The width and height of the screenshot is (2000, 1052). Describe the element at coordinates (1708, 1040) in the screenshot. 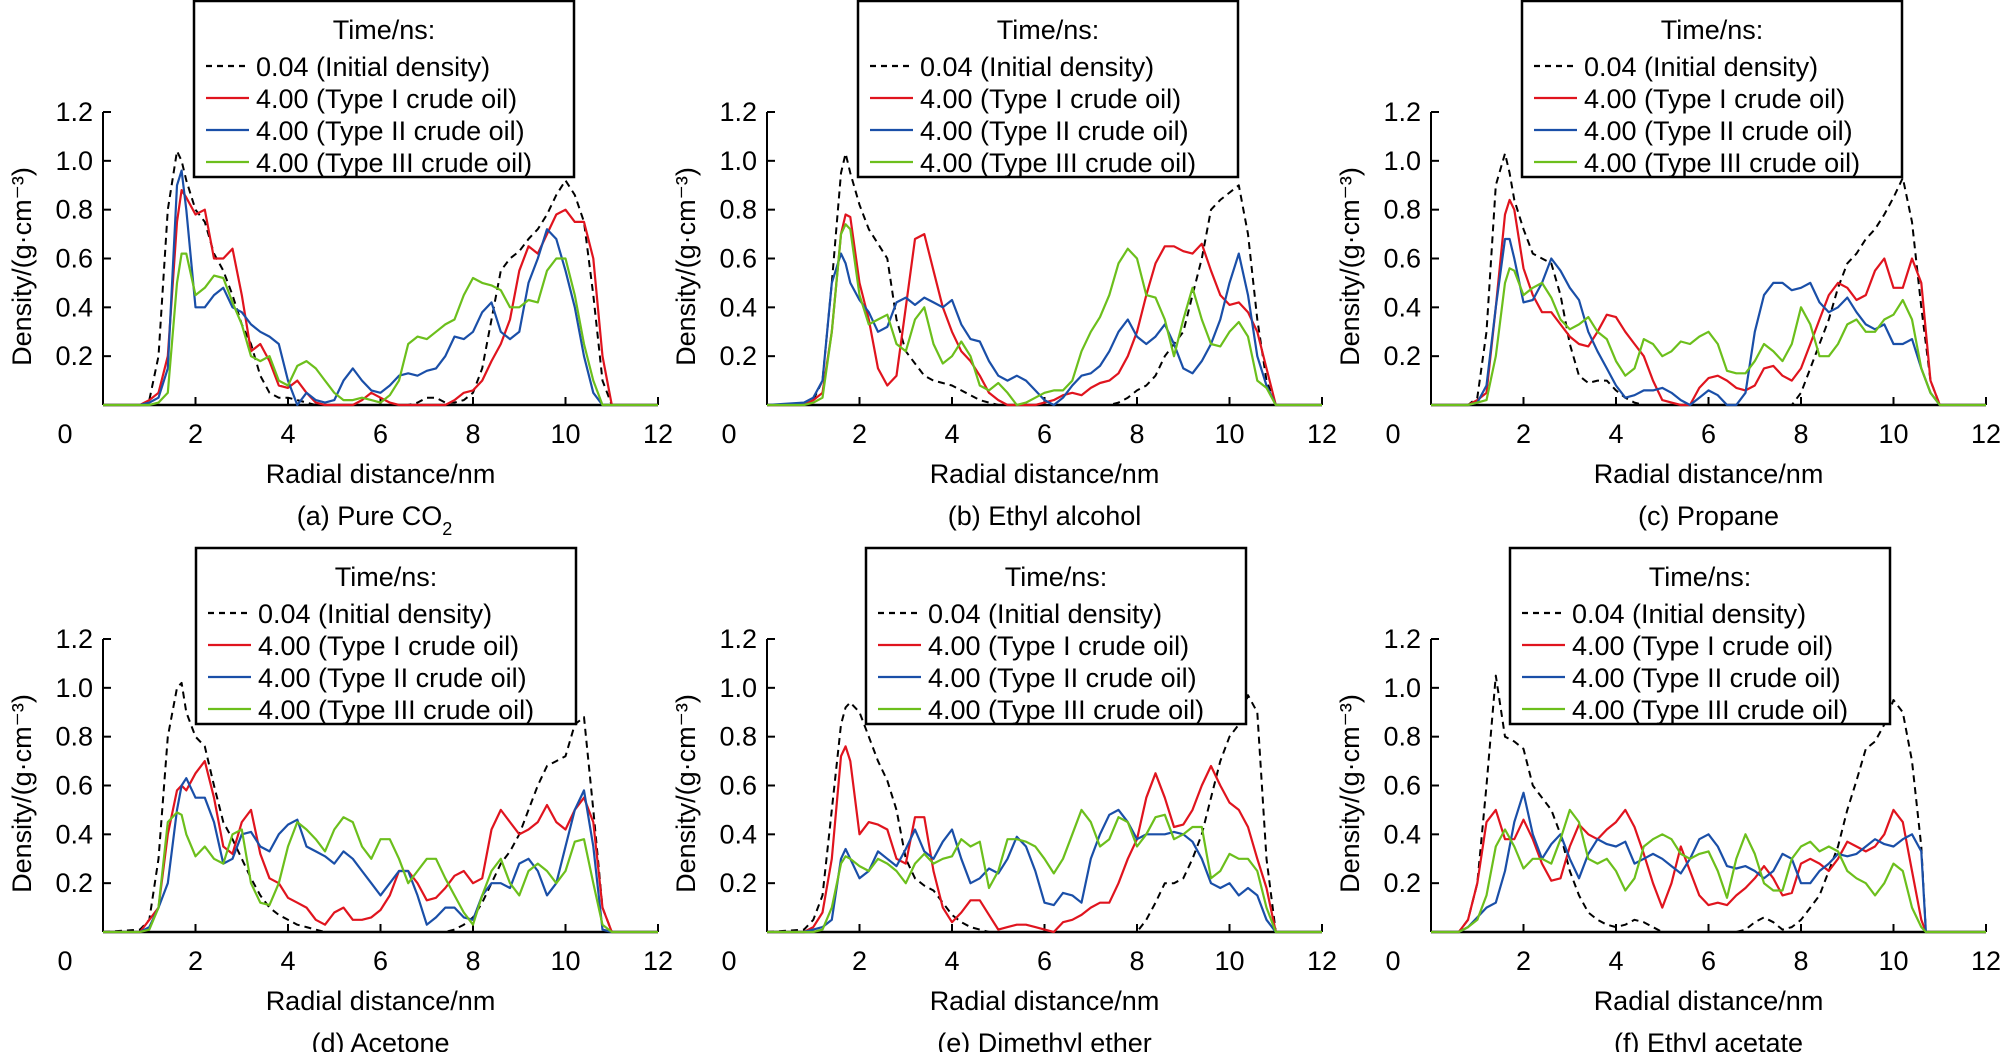

I see `panel-caption: (f) Ethyl acetate` at that location.